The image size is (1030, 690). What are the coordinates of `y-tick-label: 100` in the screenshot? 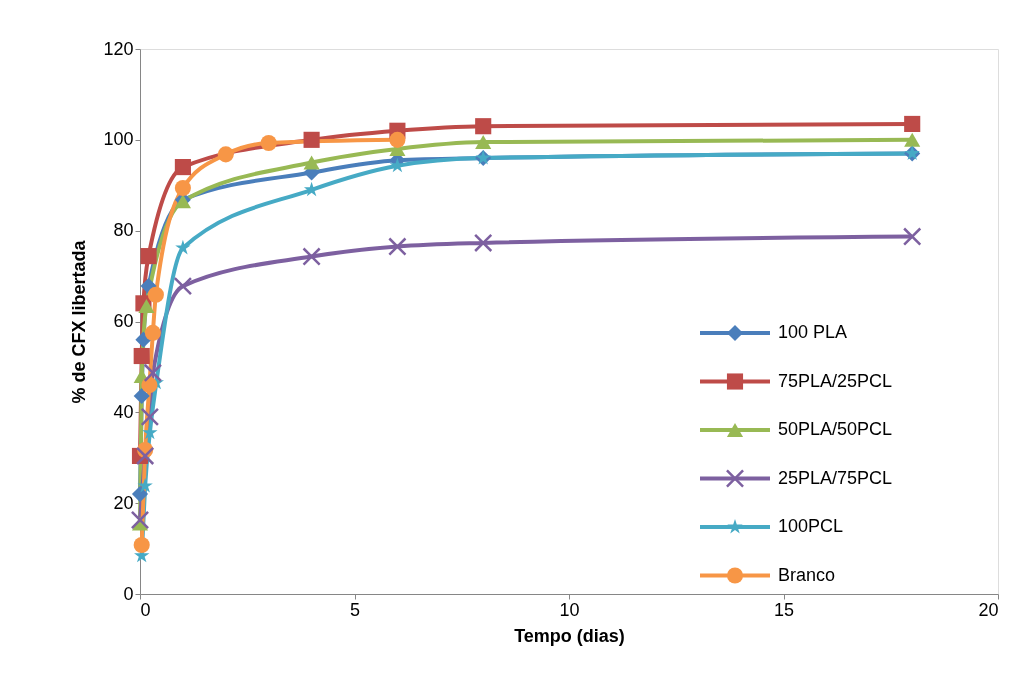 It's located at (118, 139).